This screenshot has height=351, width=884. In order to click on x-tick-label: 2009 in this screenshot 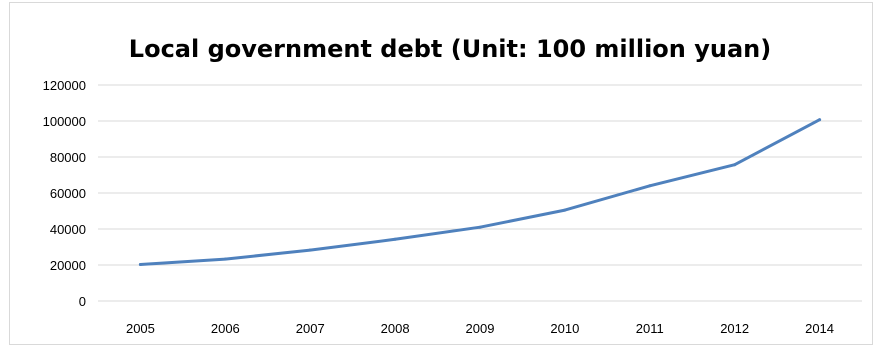, I will do `click(480, 328)`.